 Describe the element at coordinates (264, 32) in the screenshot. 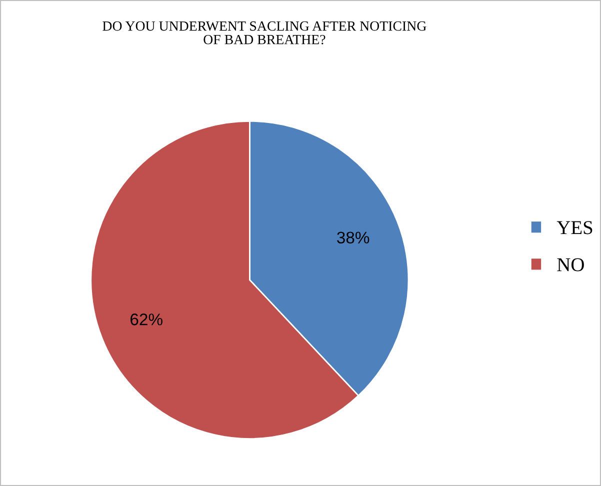

I see `chart-title: DO YOU UNDERWENT SACLING AFTER NOTICING OF BAD BREATHE?` at that location.